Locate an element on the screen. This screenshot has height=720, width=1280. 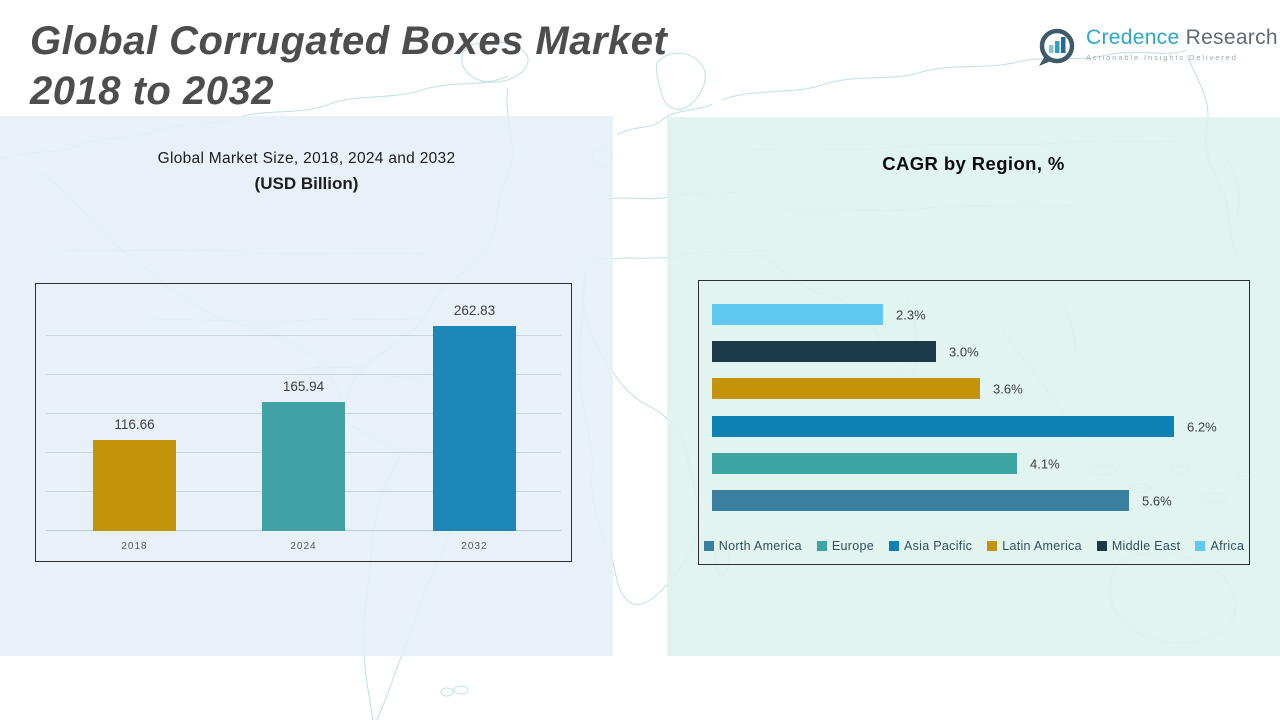
legend-item-africa: Africa is located at coordinates (1219, 546).